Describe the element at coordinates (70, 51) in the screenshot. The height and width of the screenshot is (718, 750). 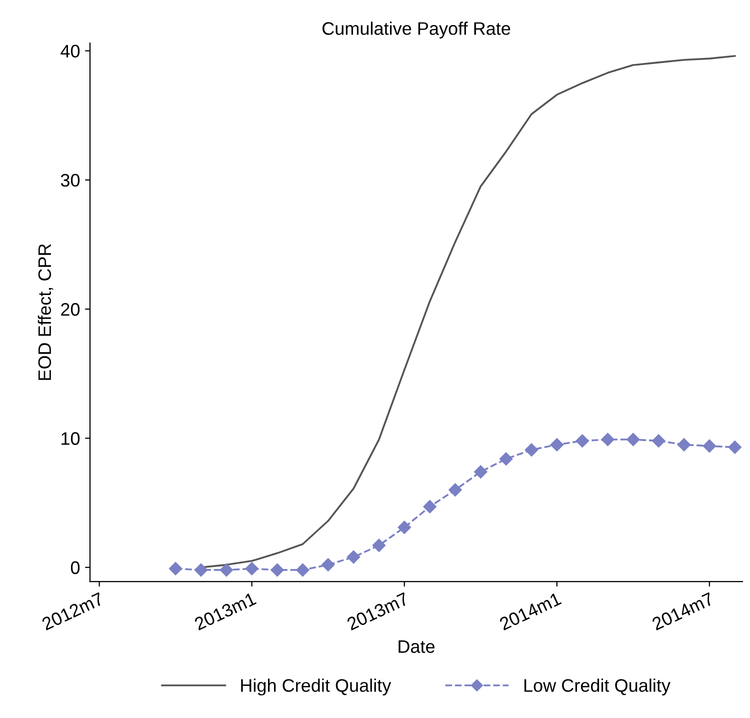
I see `y-tick-label: 40` at that location.